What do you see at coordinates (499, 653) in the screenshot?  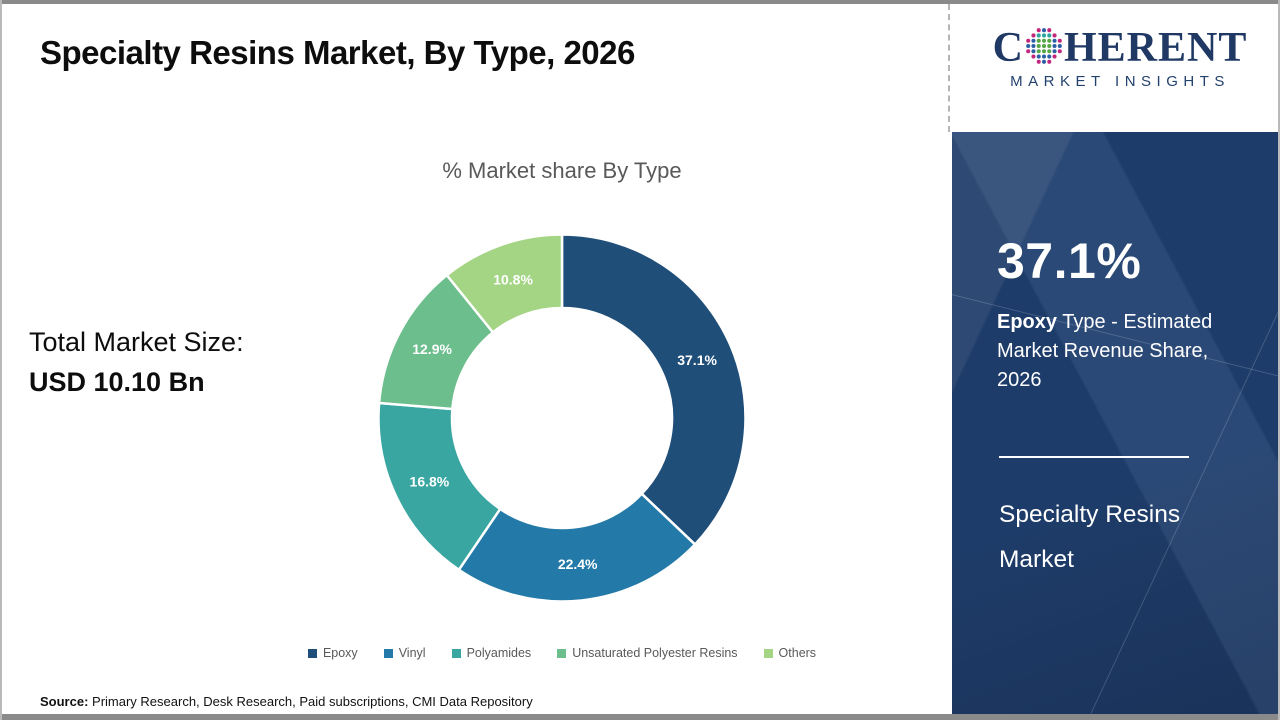 I see `legend-label: Polyamides` at bounding box center [499, 653].